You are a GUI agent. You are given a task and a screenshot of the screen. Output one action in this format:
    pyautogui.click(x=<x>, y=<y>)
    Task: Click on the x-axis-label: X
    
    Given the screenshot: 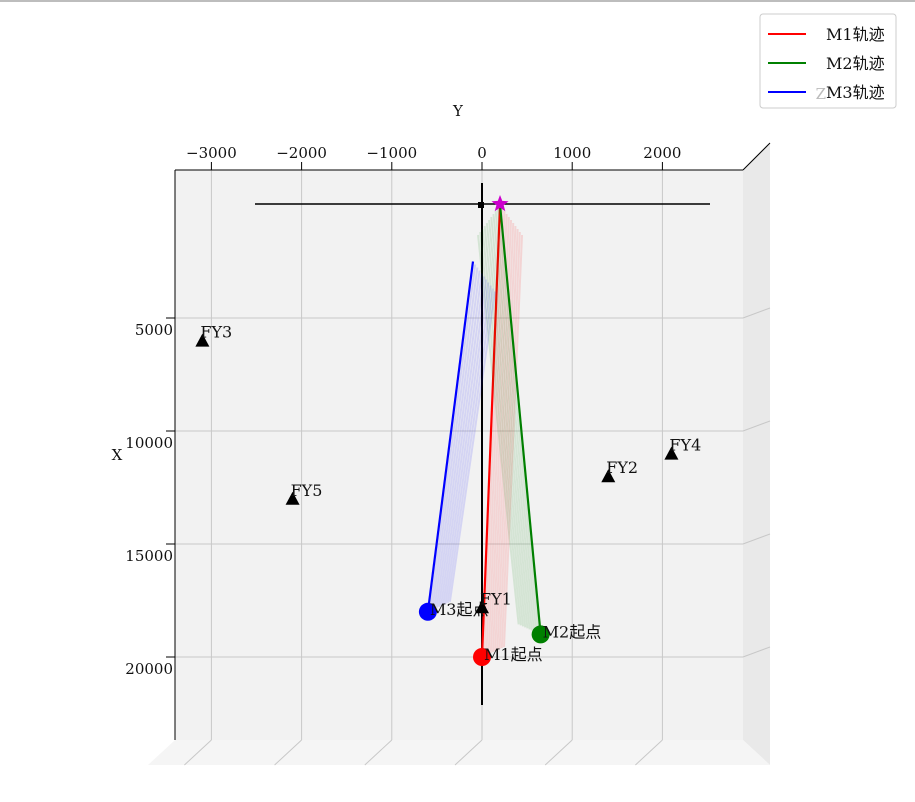 What is the action you would take?
    pyautogui.click(x=117, y=455)
    